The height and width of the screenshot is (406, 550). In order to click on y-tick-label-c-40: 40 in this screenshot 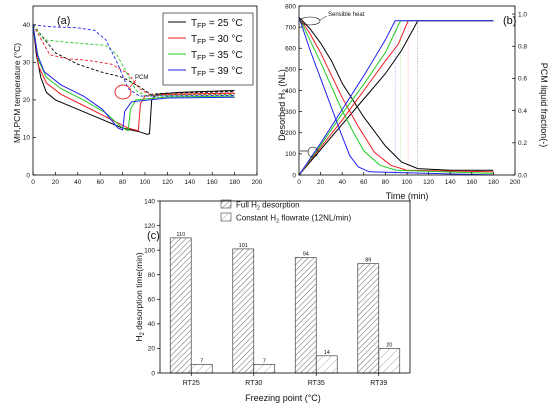, I will do `click(152, 324)`.